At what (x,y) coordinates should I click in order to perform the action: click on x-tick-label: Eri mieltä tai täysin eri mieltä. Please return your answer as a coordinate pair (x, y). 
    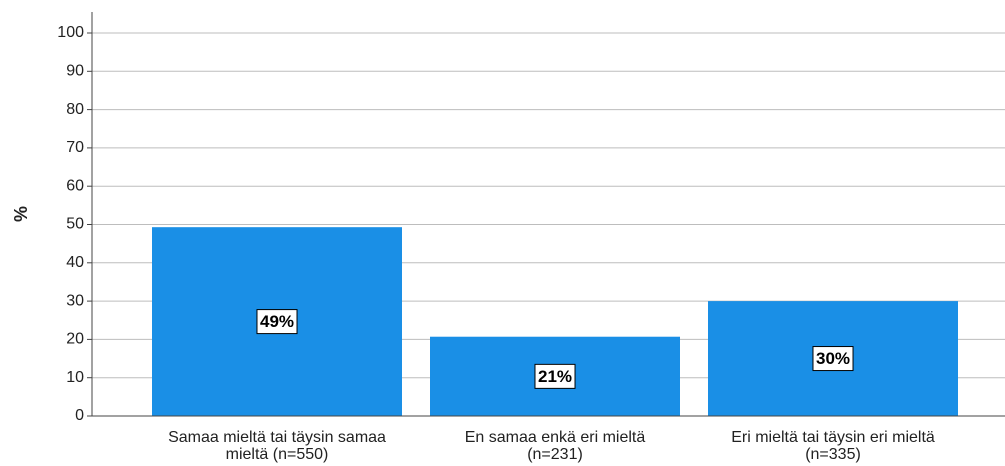
    Looking at the image, I should click on (833, 437).